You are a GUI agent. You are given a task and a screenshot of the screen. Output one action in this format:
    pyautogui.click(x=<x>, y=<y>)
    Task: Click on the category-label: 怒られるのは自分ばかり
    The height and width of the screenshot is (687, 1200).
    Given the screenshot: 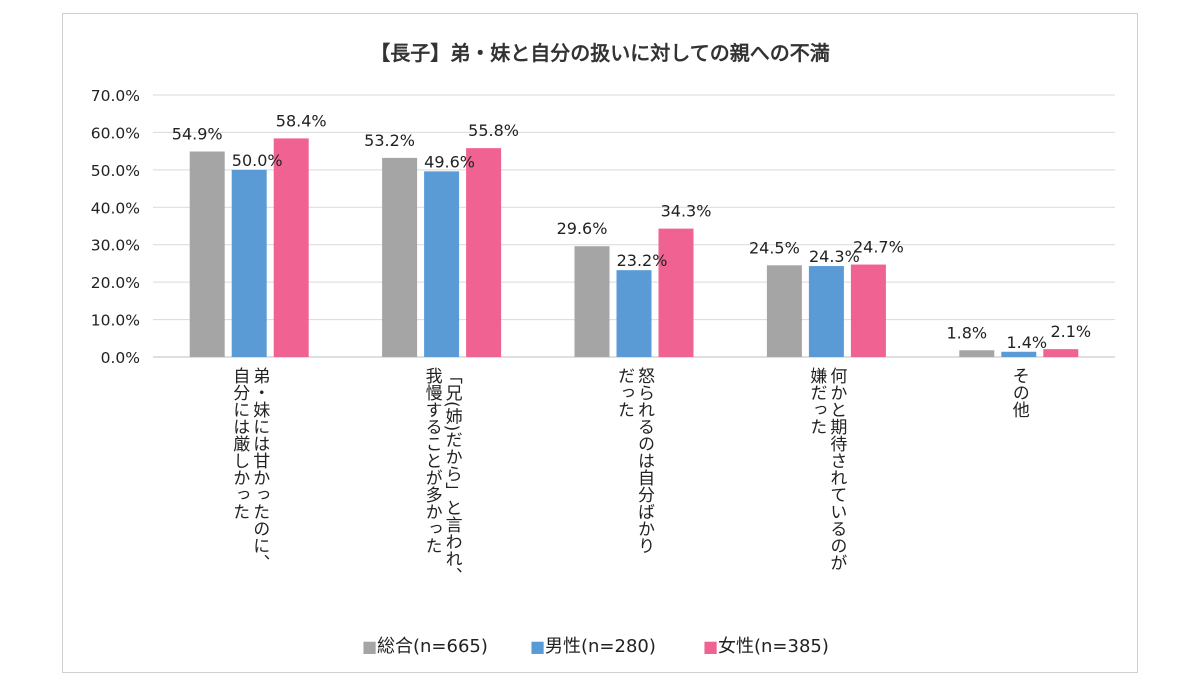 What is the action you would take?
    pyautogui.click(x=644, y=460)
    